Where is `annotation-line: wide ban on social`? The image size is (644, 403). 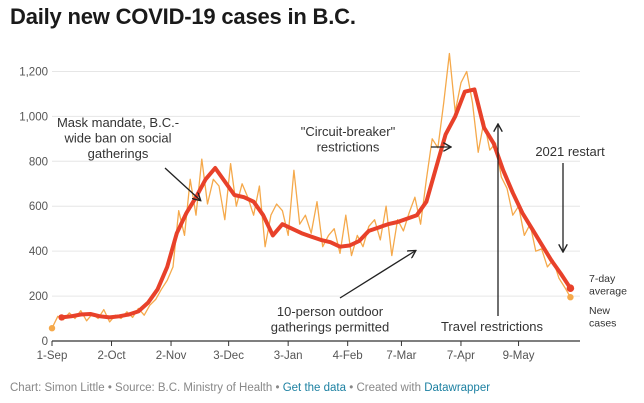 annotation-line: wide ban on social is located at coordinates (118, 138).